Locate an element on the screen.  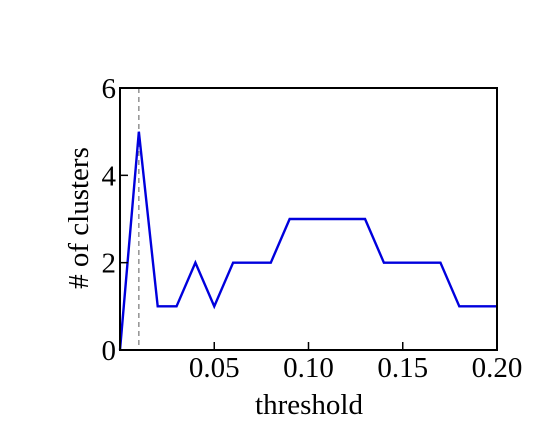
y-tick-label: 4 is located at coordinates (109, 176).